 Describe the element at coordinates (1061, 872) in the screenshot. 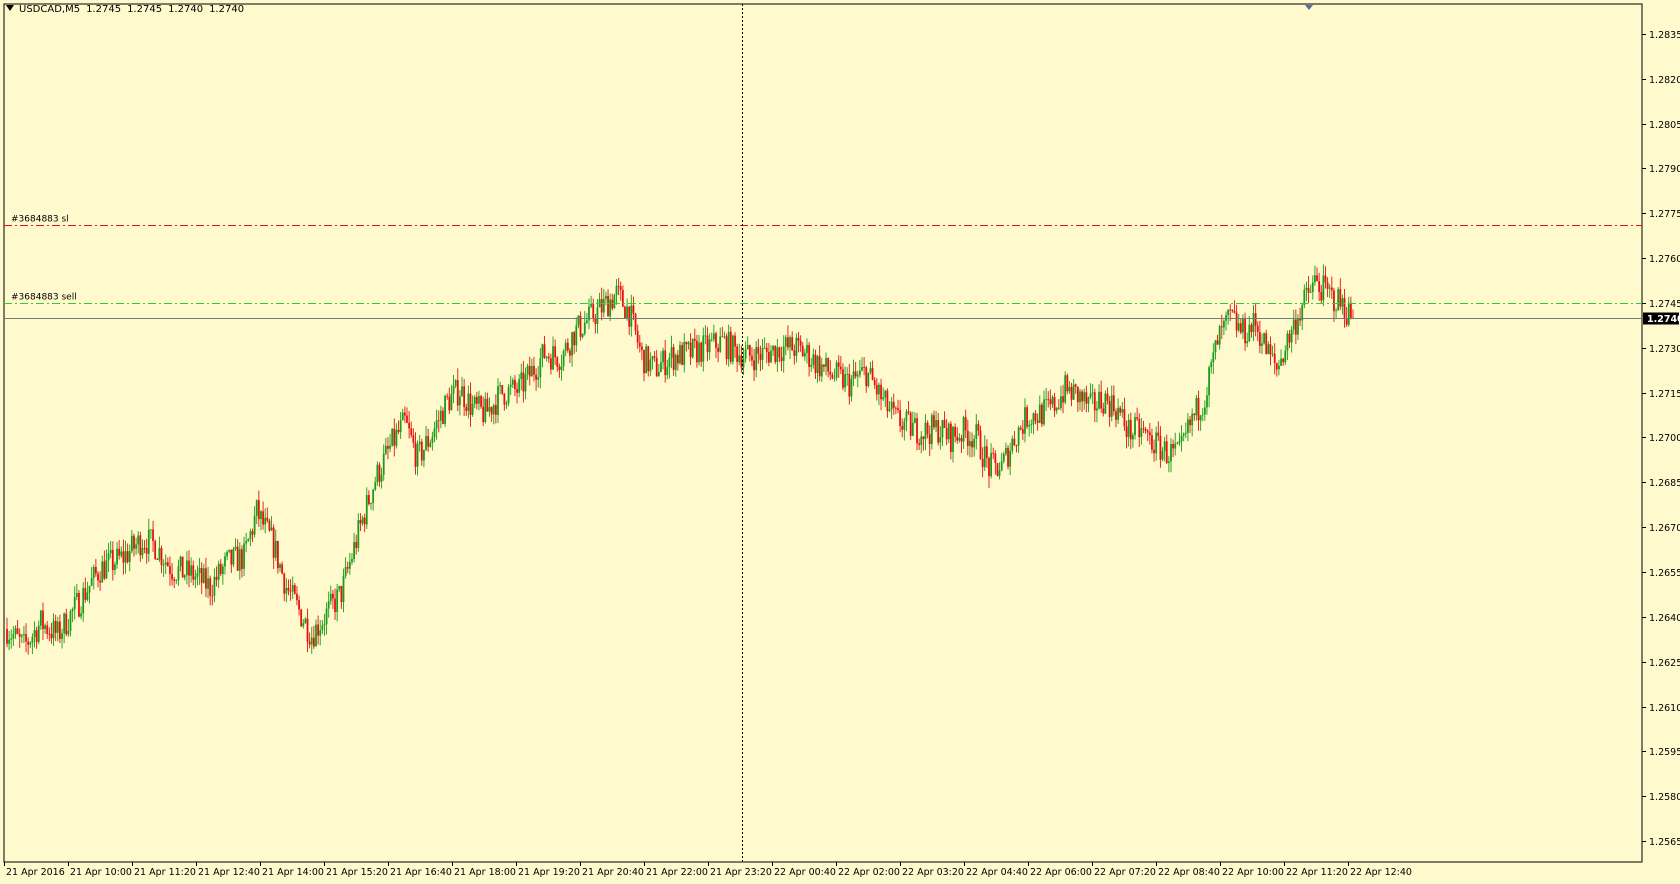

I see `time-tick-label-16: 22 Apr 06:00` at that location.